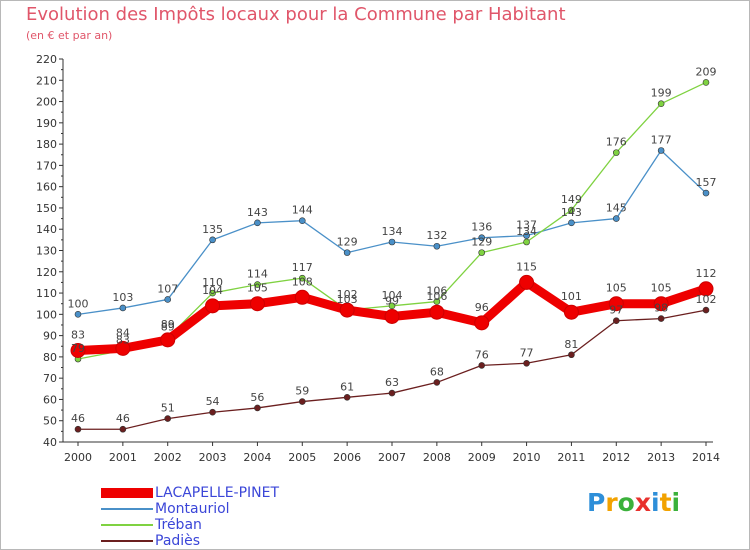 Image resolution: width=750 pixels, height=550 pixels. What do you see at coordinates (212, 229) in the screenshot?
I see `data-label: 135` at bounding box center [212, 229].